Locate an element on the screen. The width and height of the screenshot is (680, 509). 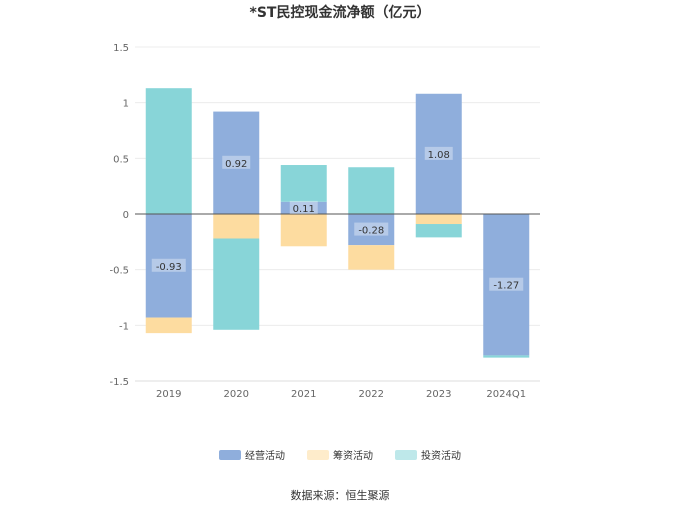
data-label: 1.08 is located at coordinates (439, 155).